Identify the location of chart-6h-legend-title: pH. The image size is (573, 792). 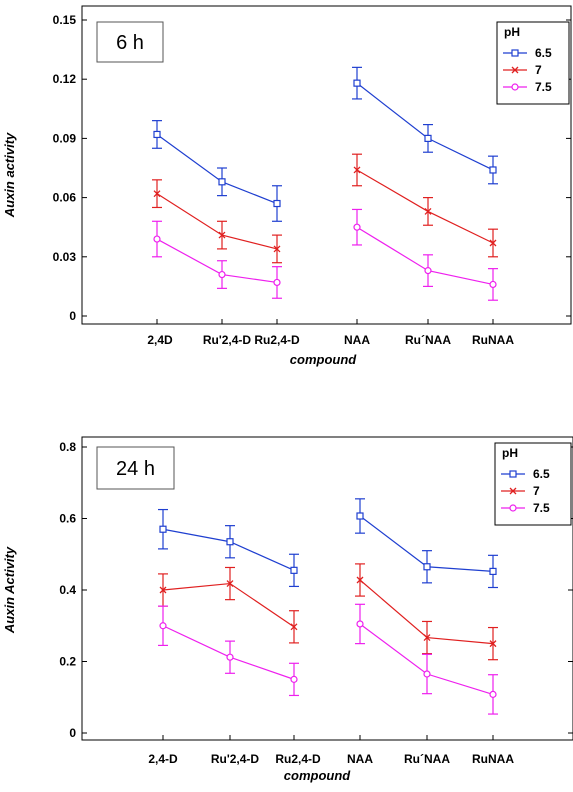
(512, 32).